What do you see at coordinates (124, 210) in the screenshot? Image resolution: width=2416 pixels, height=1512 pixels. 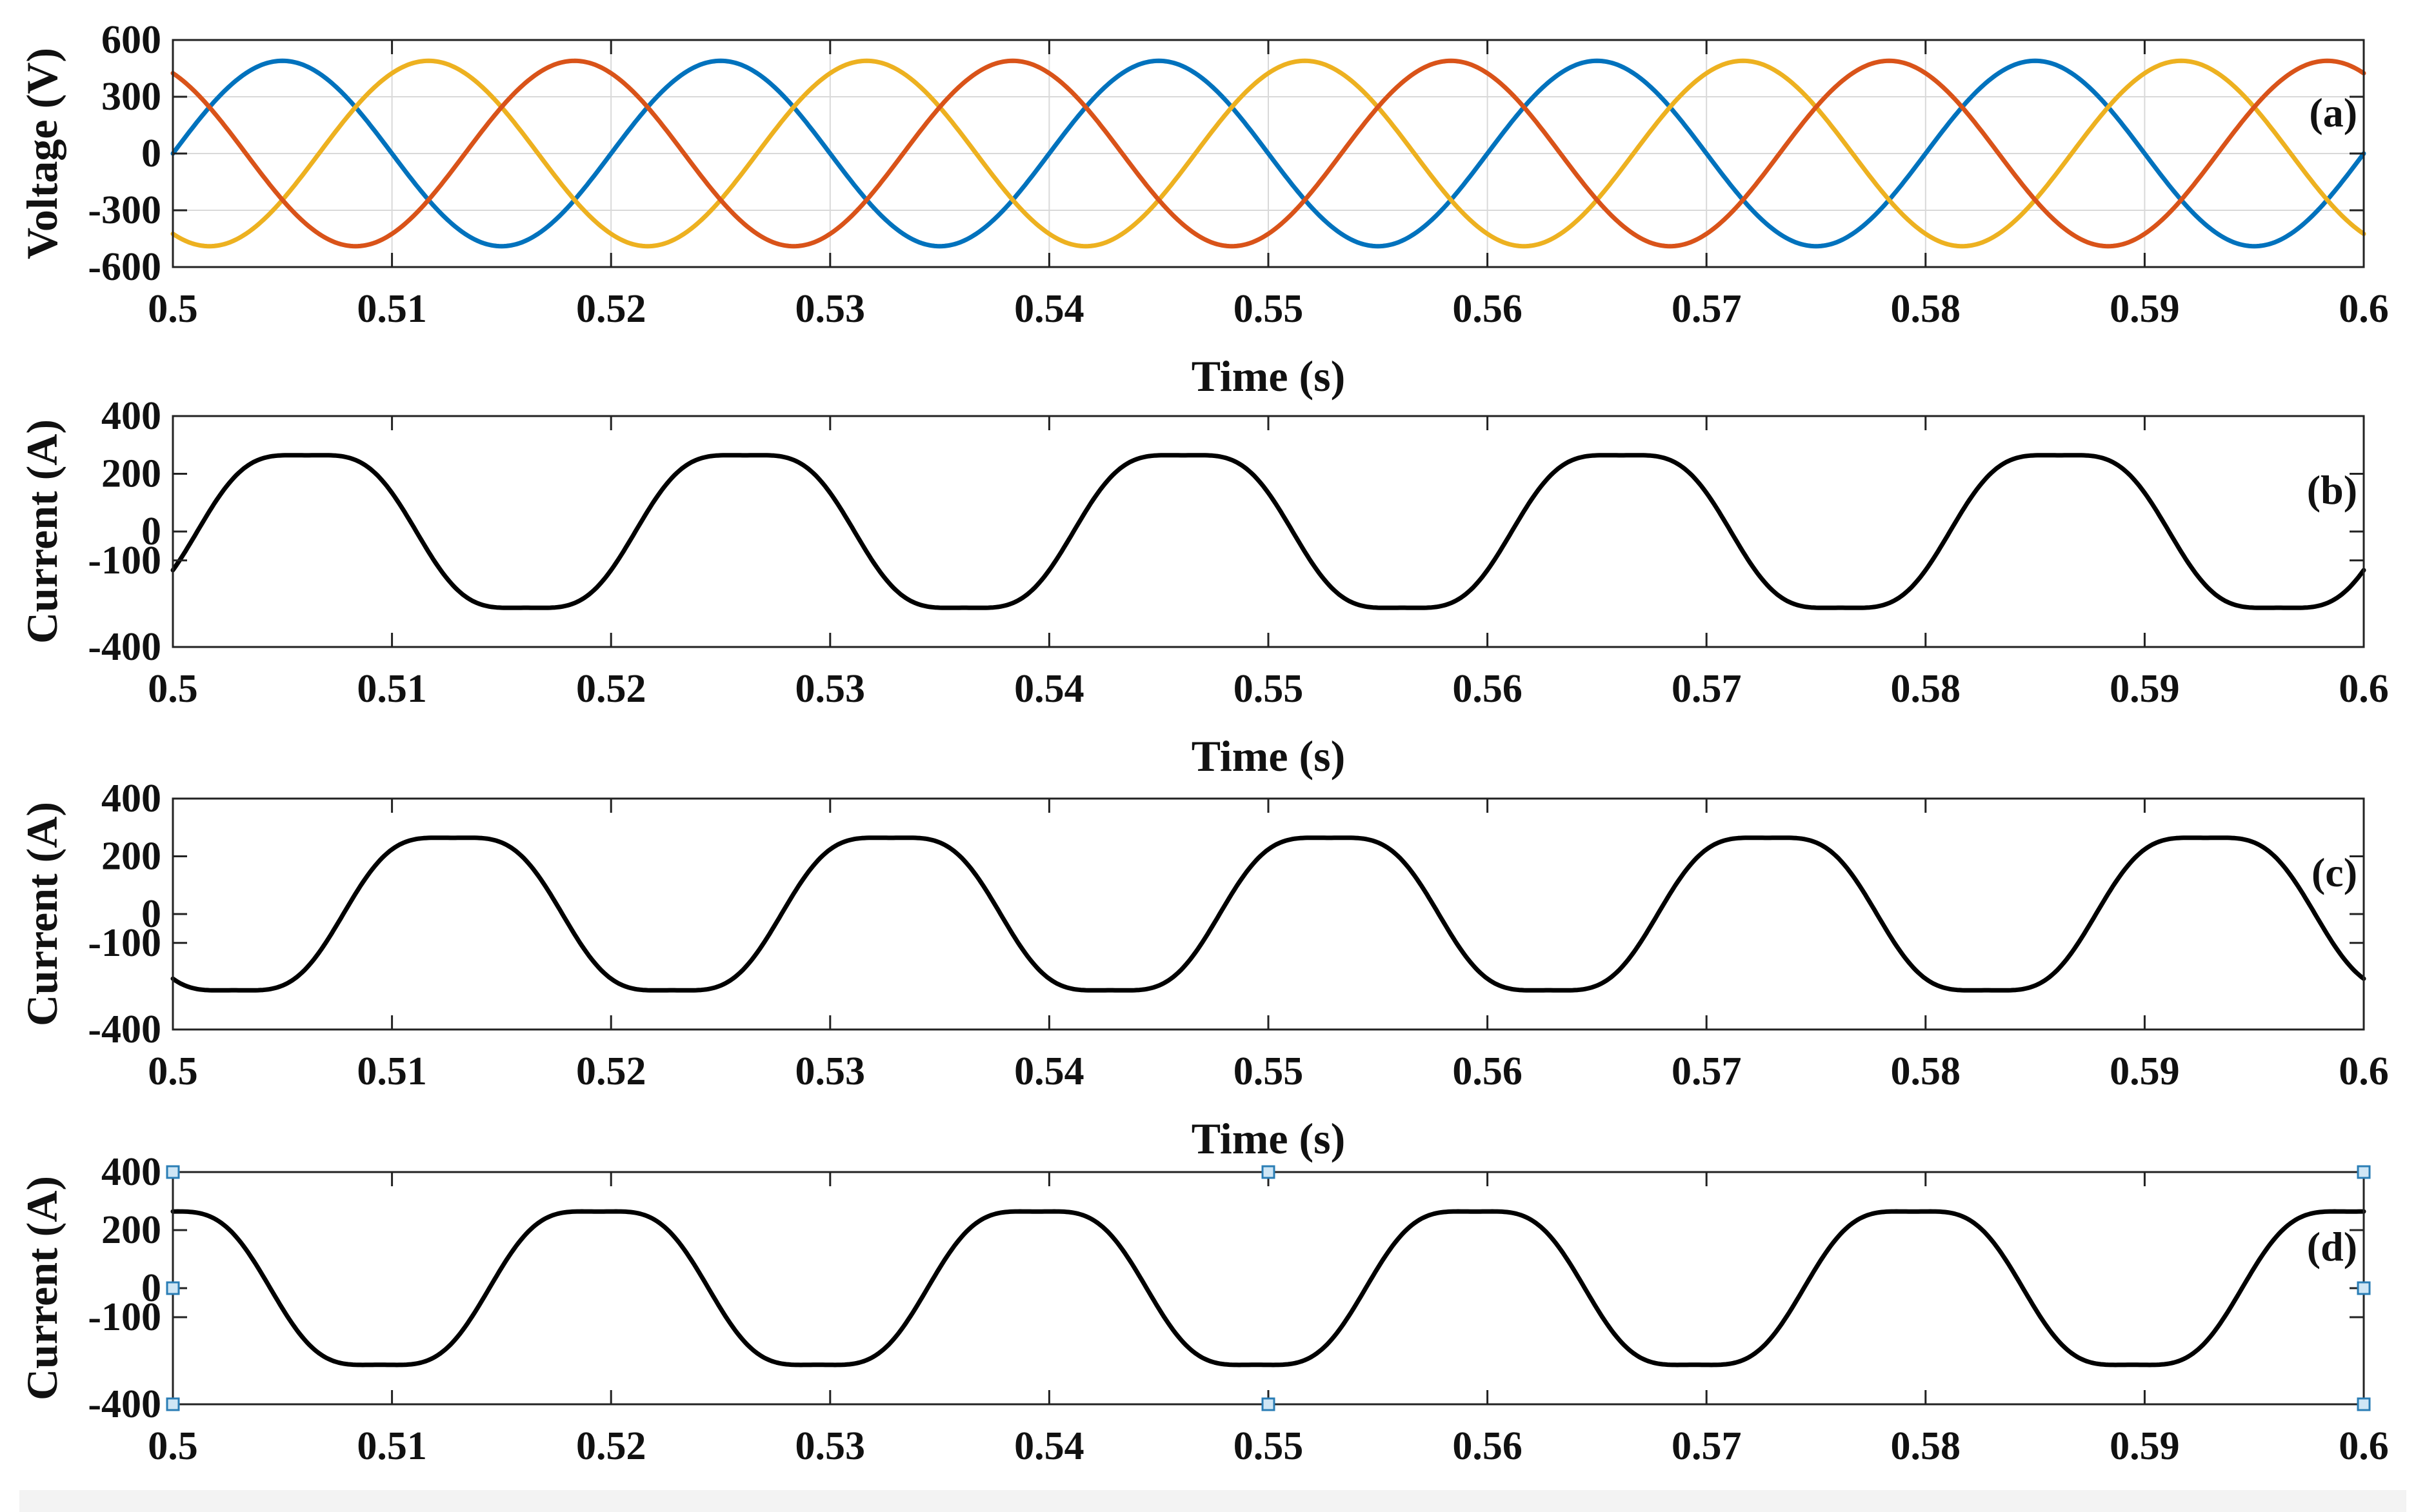 I see `y-tick-label: -300` at bounding box center [124, 210].